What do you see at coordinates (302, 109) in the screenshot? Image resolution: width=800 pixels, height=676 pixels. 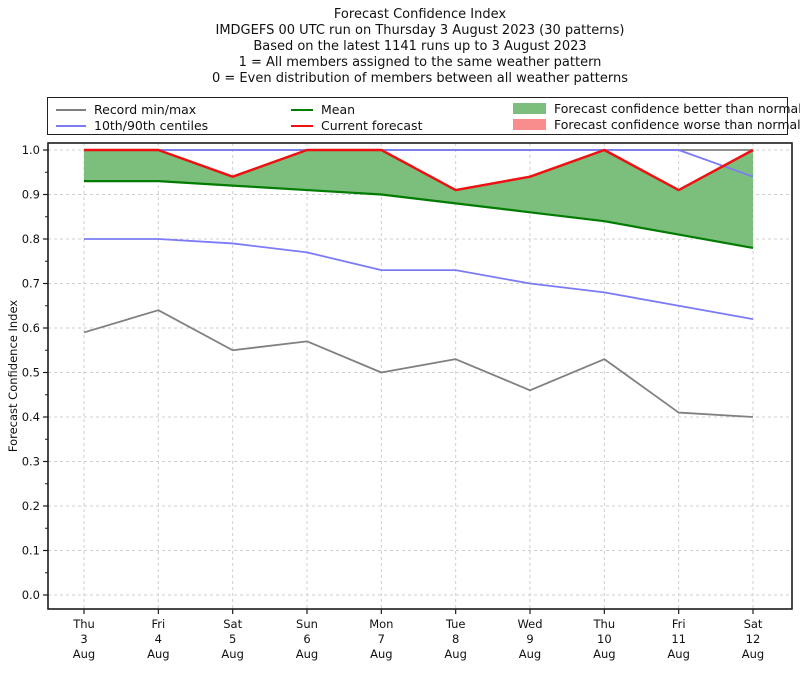 I see `mean-line-swatch` at bounding box center [302, 109].